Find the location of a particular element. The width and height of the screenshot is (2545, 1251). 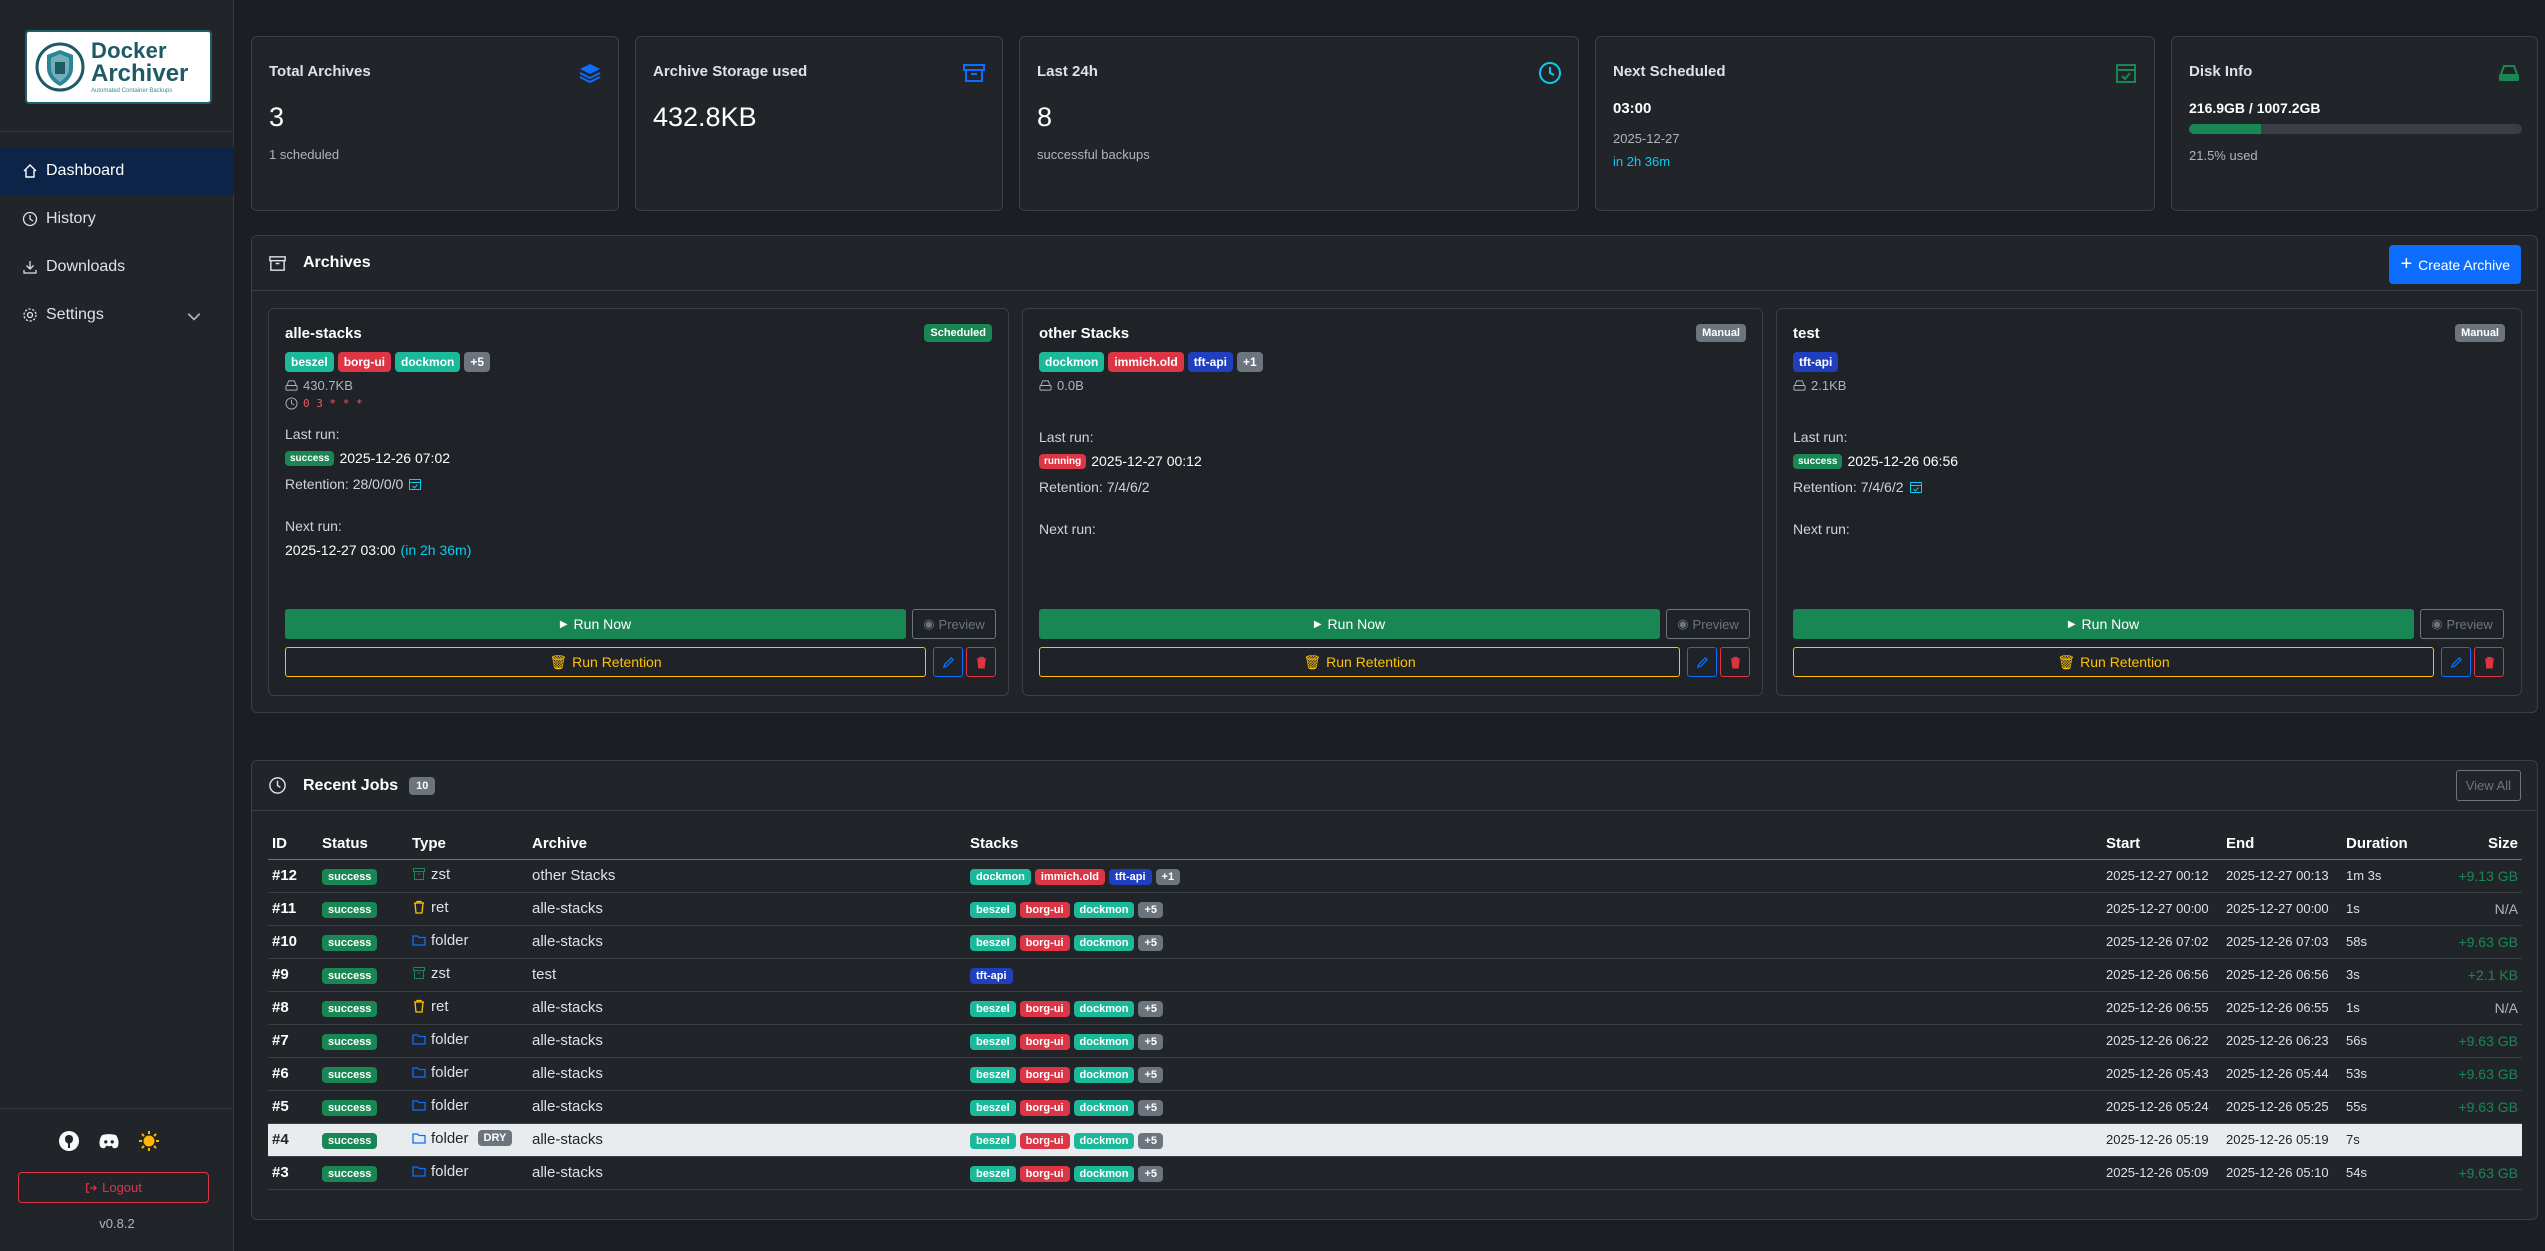

create-archive-label: Create Archive is located at coordinates (2464, 264).